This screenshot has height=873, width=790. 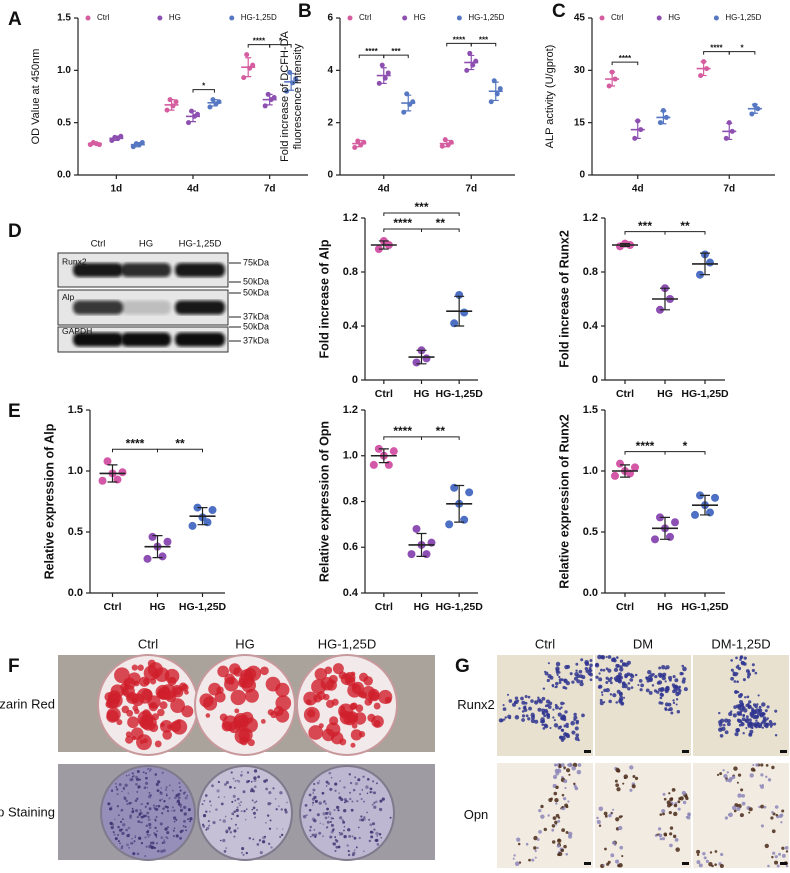 What do you see at coordinates (285, 95) in the screenshot?
I see `y-axis-label: Fold increase of DCFH-DA` at bounding box center [285, 95].